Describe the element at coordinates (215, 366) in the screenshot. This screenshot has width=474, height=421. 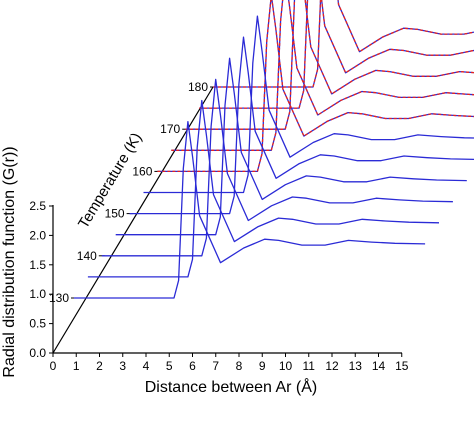
I see `x-tick-label: 7` at that location.